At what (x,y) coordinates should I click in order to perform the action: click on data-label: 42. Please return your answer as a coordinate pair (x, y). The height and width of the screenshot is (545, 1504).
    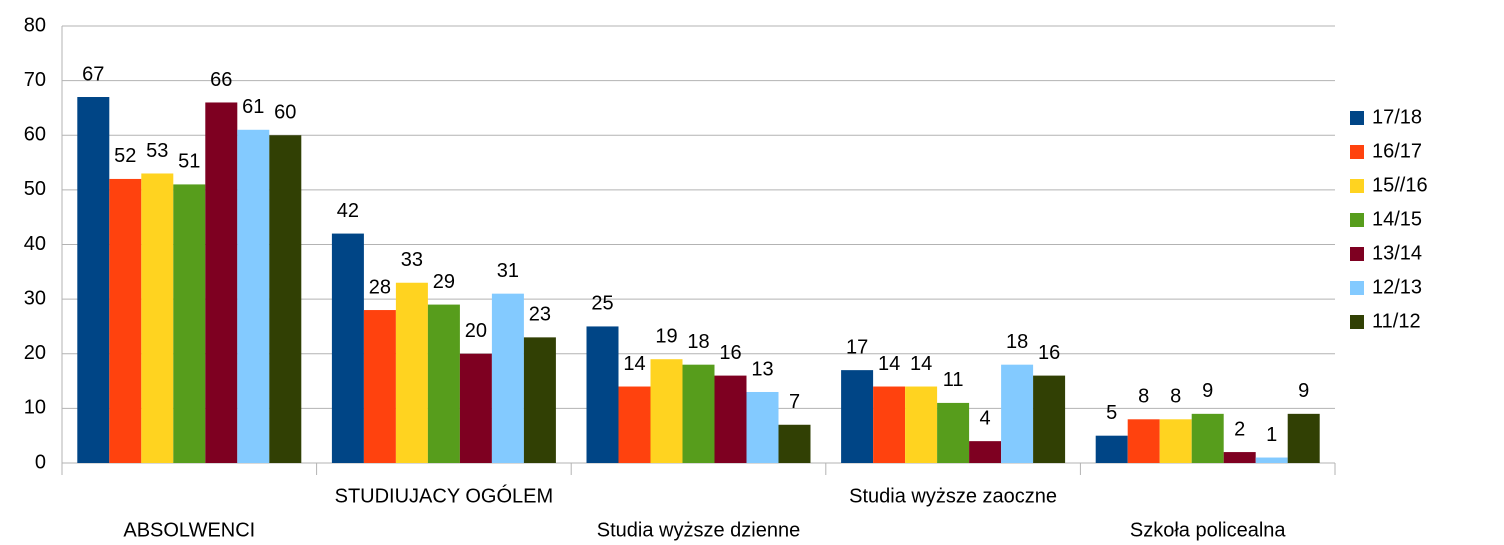
    Looking at the image, I should click on (348, 211).